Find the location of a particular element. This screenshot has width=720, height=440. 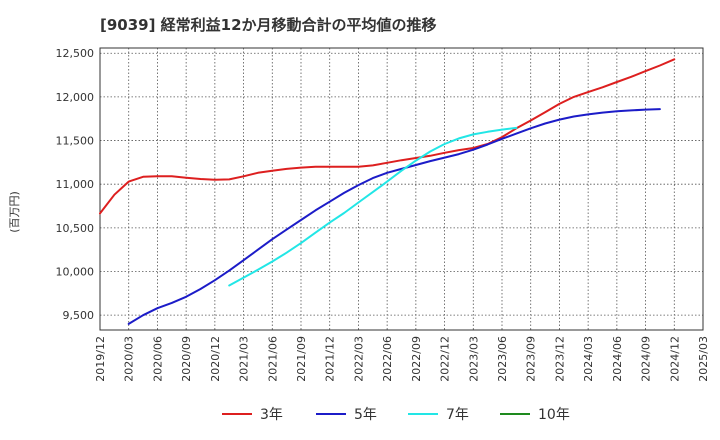

x-tick-label: 2024/09 is located at coordinates (646, 359).